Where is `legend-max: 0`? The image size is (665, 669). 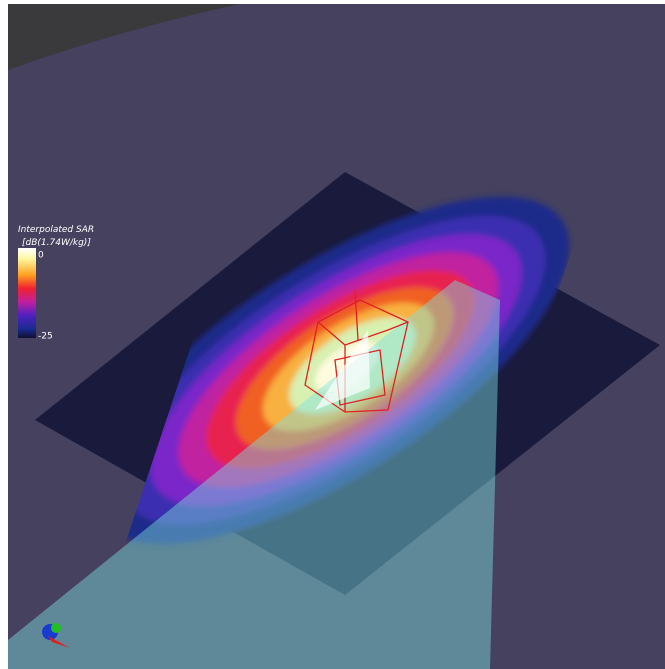
legend-max: 0 is located at coordinates (41, 256).